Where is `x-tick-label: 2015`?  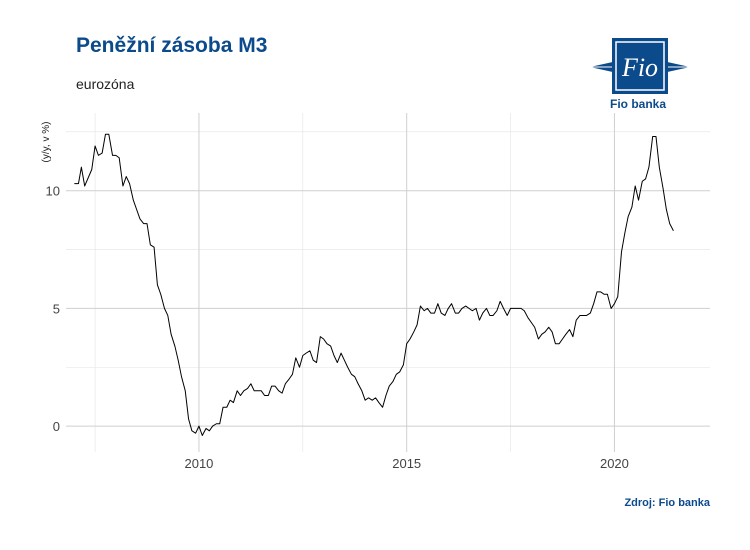
x-tick-label: 2015 is located at coordinates (406, 463).